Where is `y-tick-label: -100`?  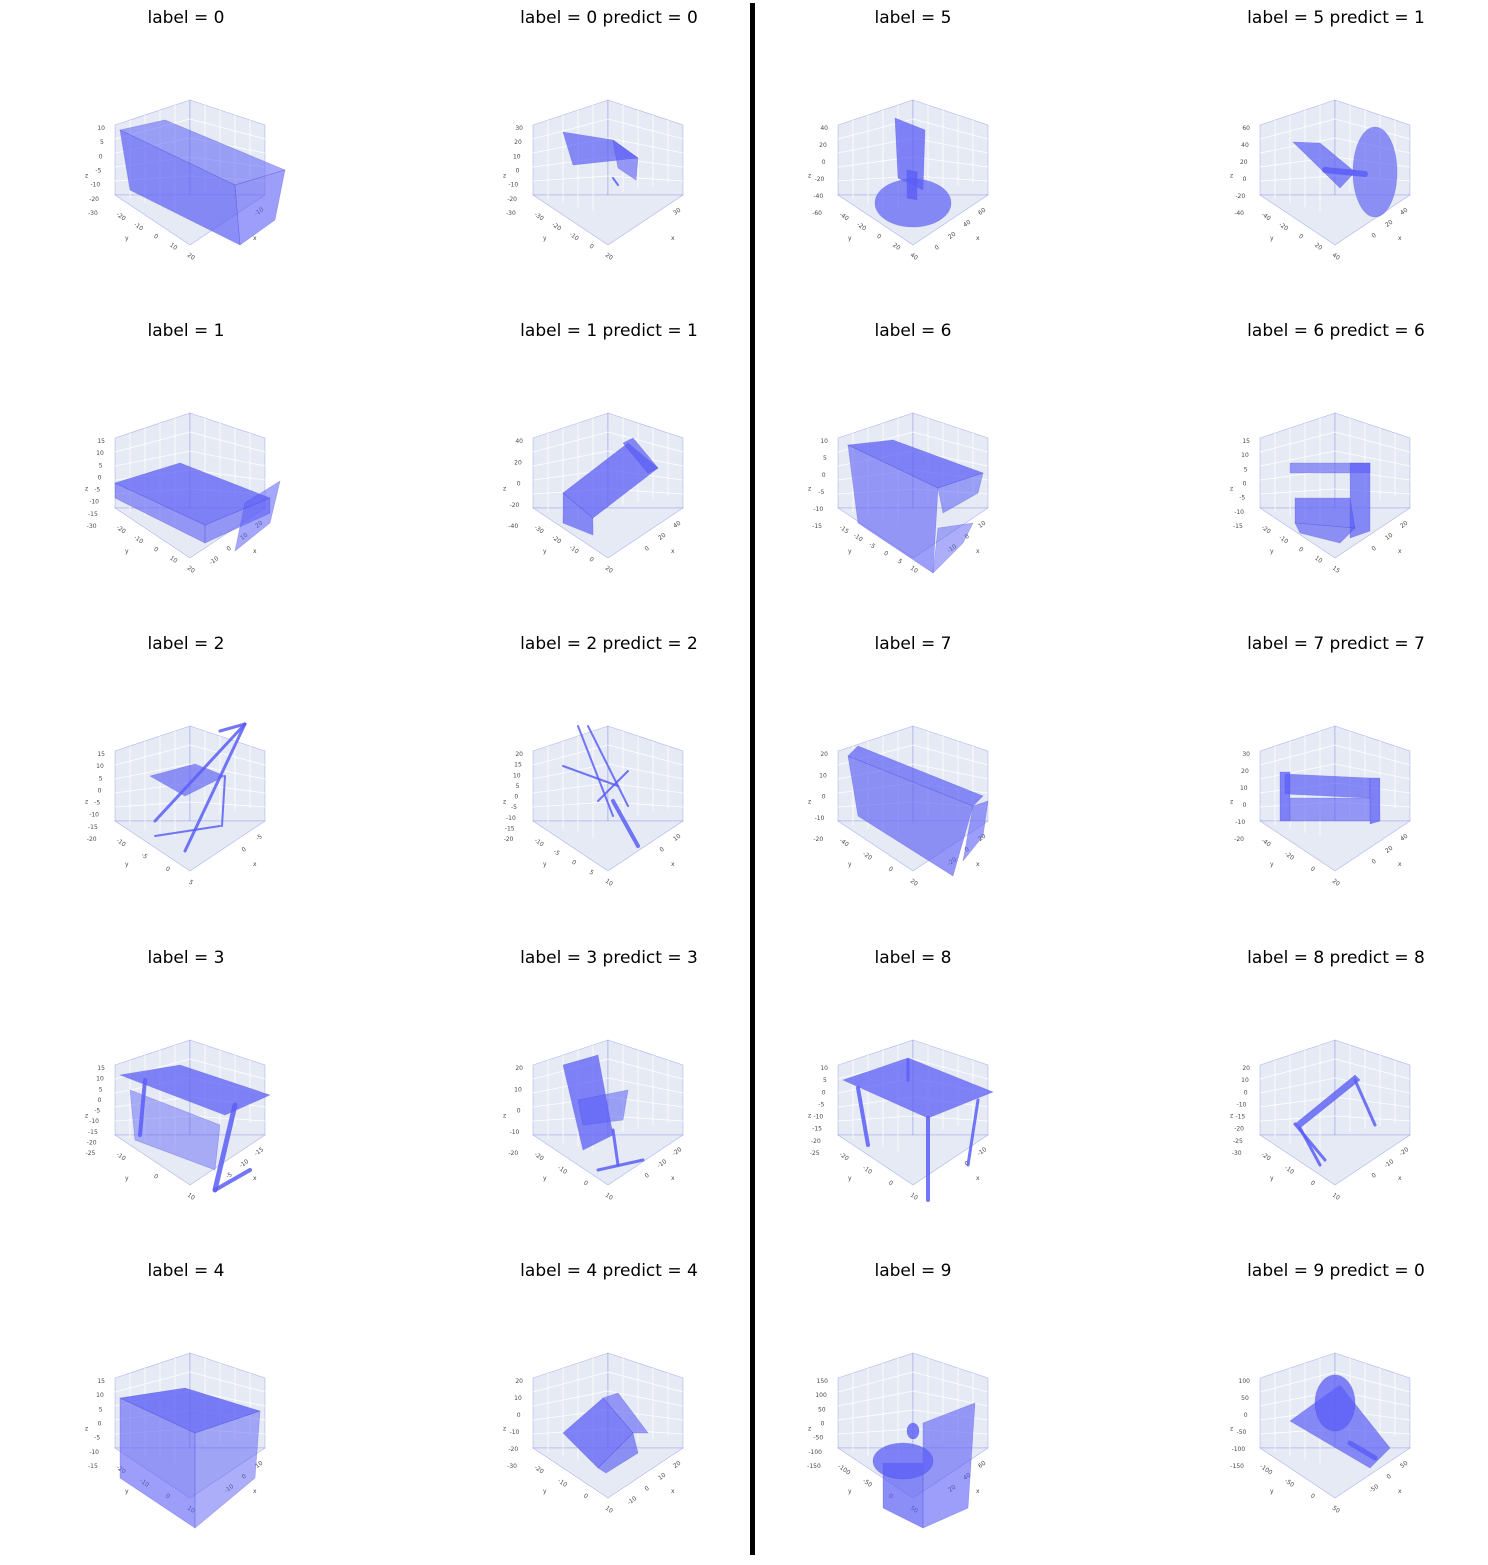
y-tick-label: -100 is located at coordinates (843, 1470).